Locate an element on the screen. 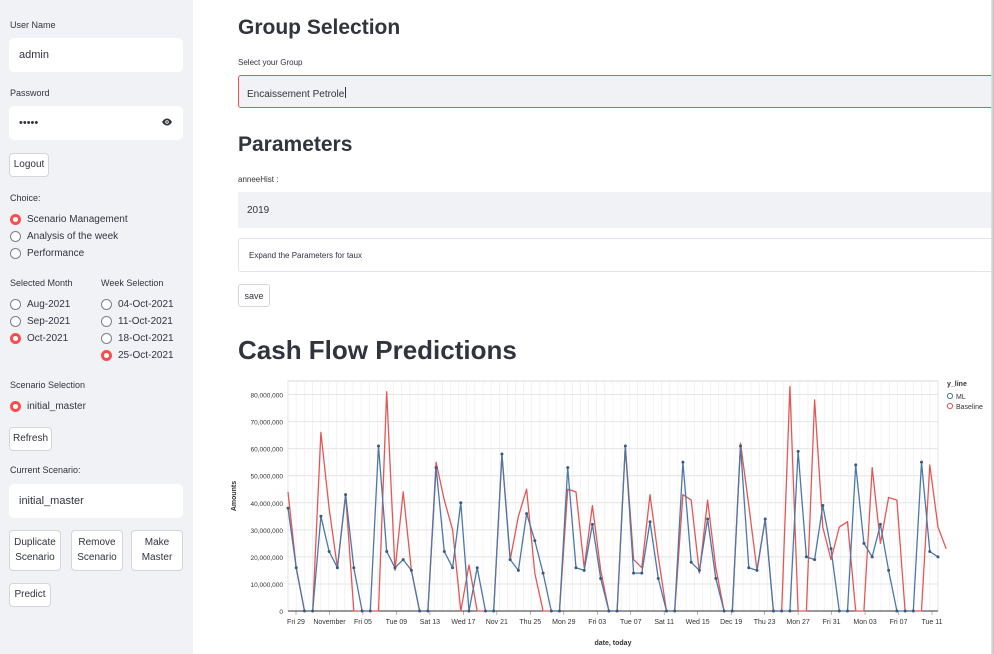 The width and height of the screenshot is (994, 654). week-11-oct: 11-Oct-2021 is located at coordinates (137, 321).